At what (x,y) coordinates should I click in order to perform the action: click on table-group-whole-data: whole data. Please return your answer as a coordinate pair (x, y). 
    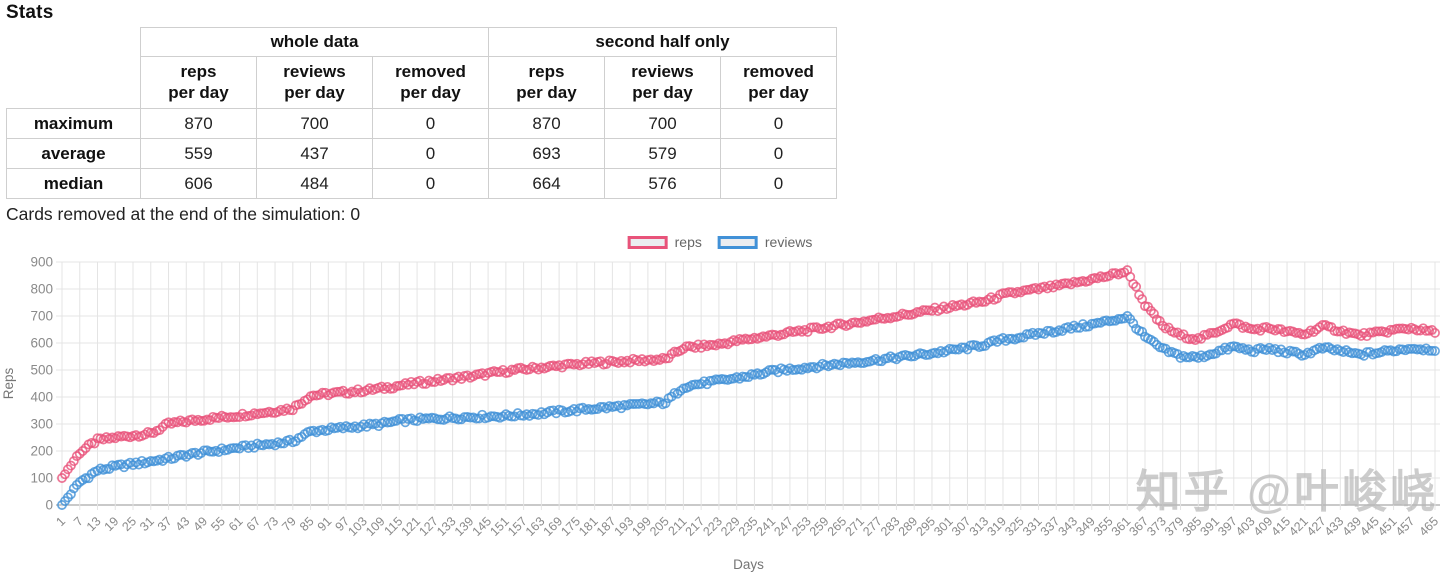
    Looking at the image, I should click on (314, 42).